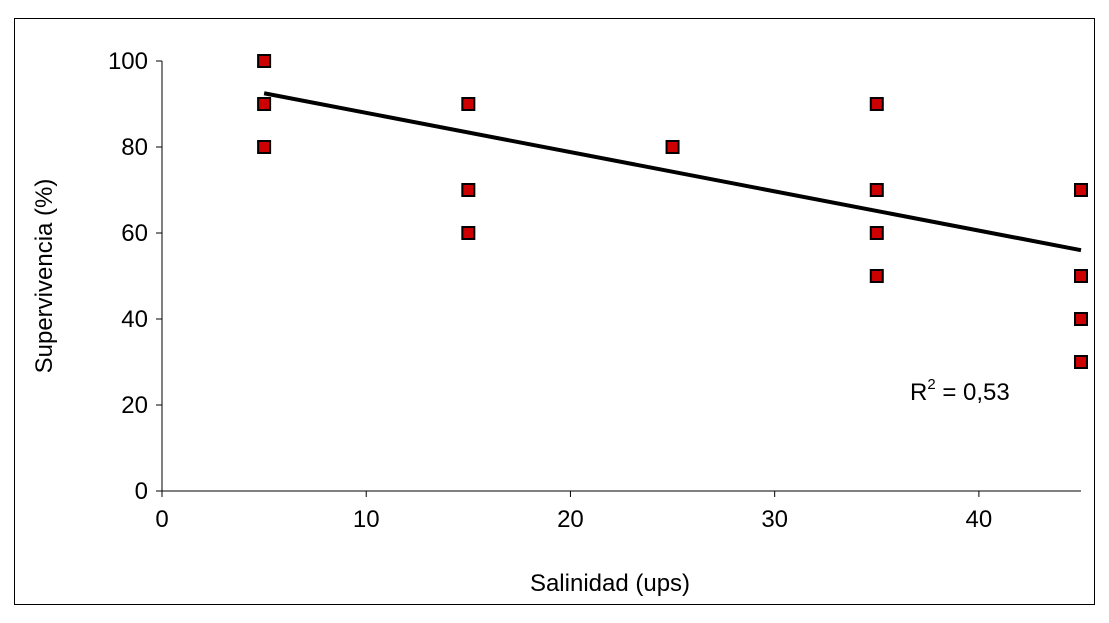 The width and height of the screenshot is (1109, 623). What do you see at coordinates (44, 276) in the screenshot?
I see `y-axis-title: Supervivencia (%)` at bounding box center [44, 276].